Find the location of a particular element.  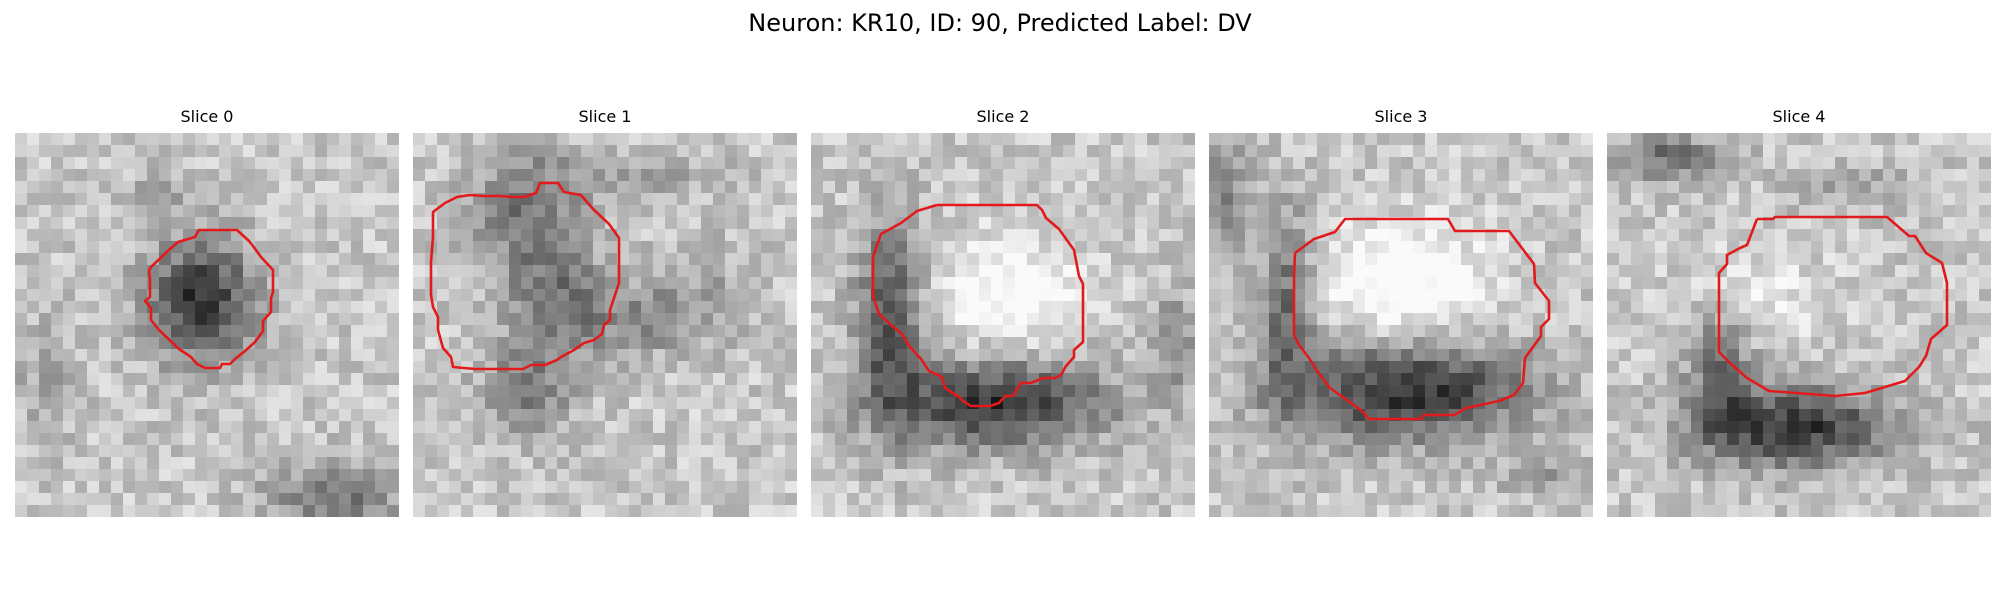

slice-panel-3: Slice 3 is located at coordinates (1401, 311).